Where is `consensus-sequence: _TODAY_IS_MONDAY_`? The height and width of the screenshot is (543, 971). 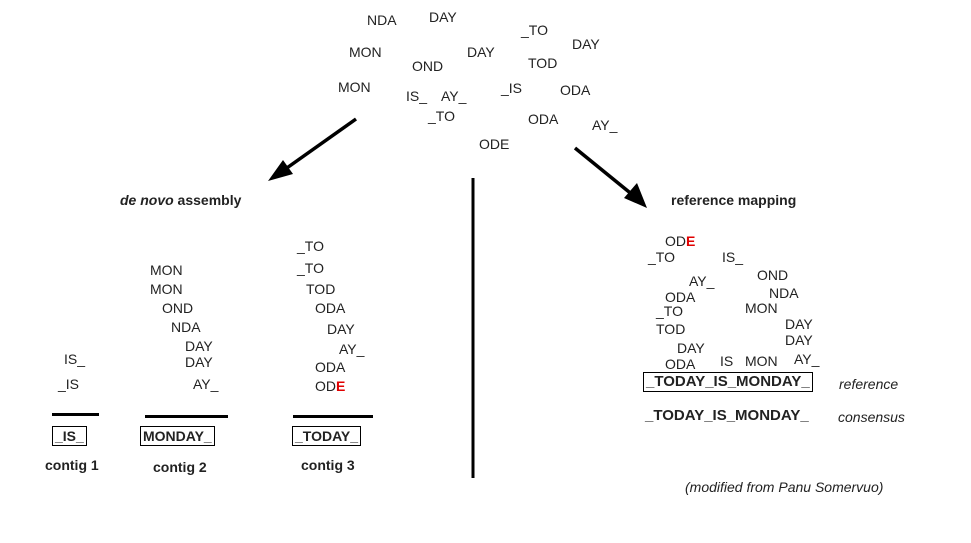
consensus-sequence: _TODAY_IS_MONDAY_ is located at coordinates (727, 415).